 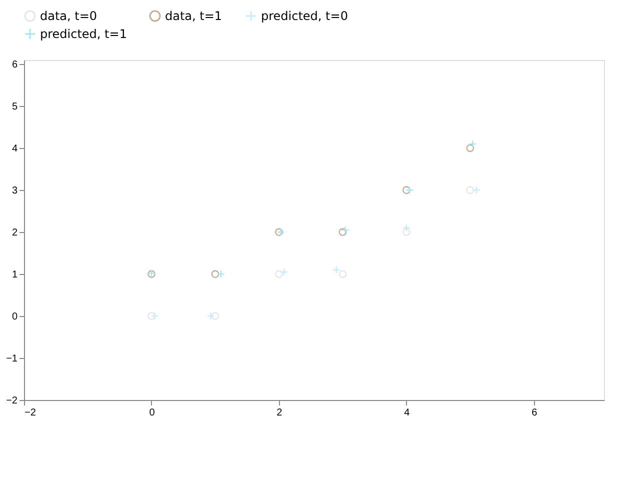 What do you see at coordinates (15, 65) in the screenshot?
I see `y-tick-label: 6` at bounding box center [15, 65].